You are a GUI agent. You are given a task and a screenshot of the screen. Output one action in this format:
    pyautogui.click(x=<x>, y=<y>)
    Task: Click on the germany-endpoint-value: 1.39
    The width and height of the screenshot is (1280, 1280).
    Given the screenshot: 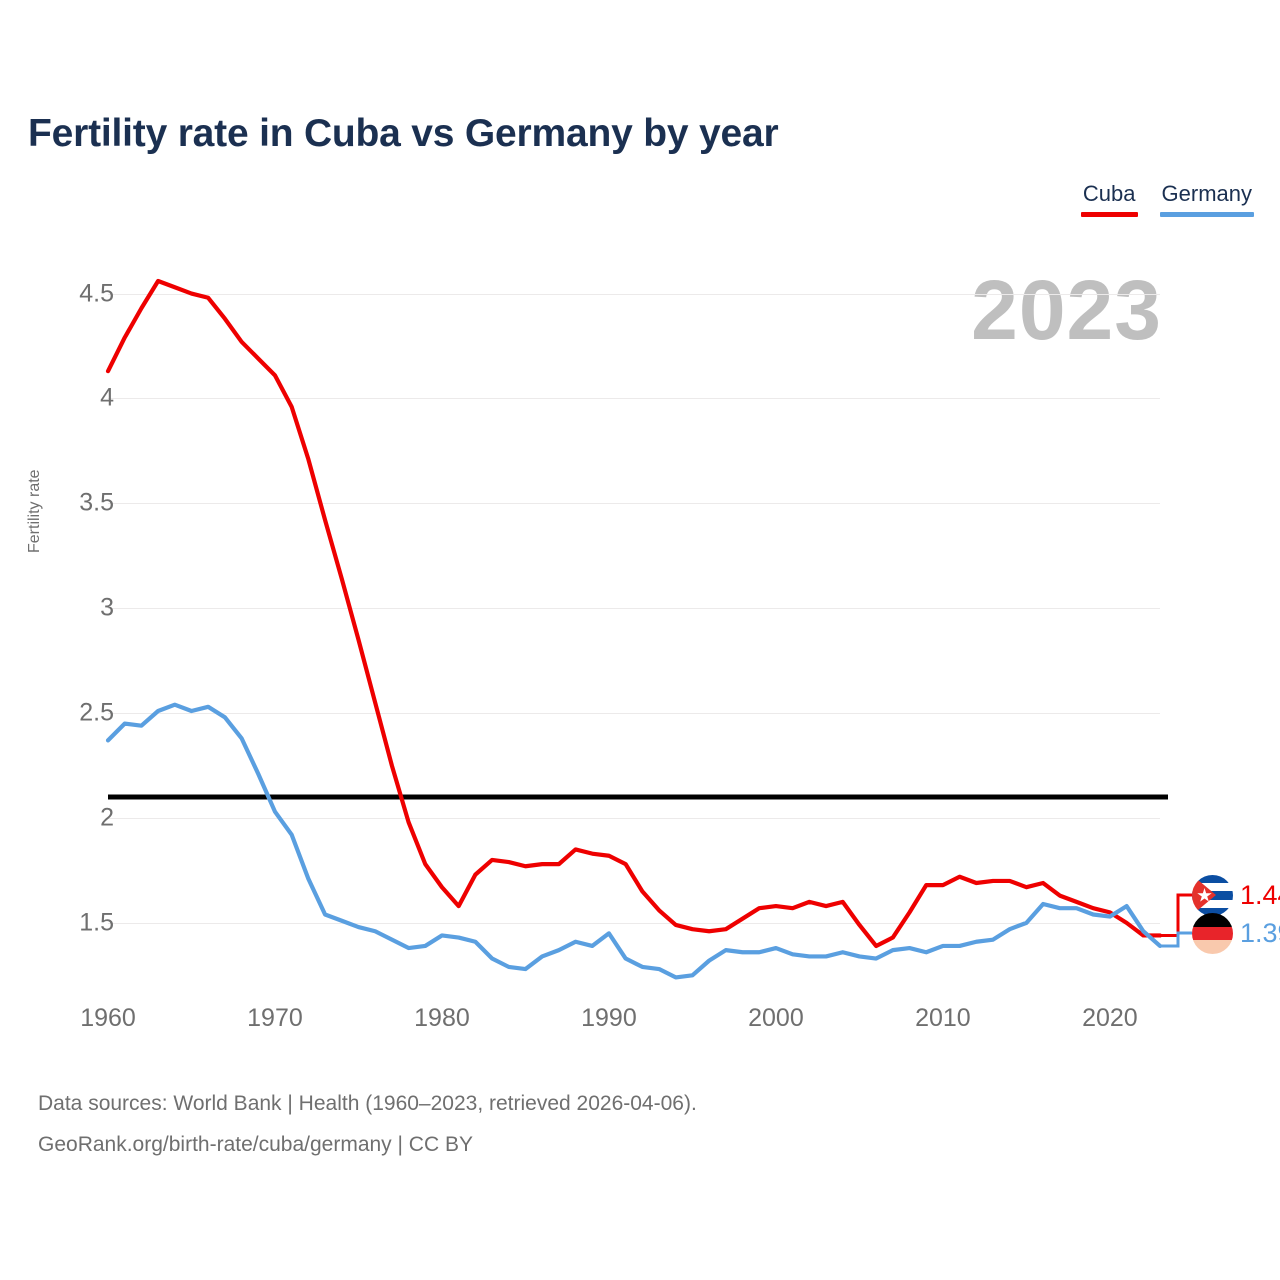 What is the action you would take?
    pyautogui.click(x=1260, y=933)
    